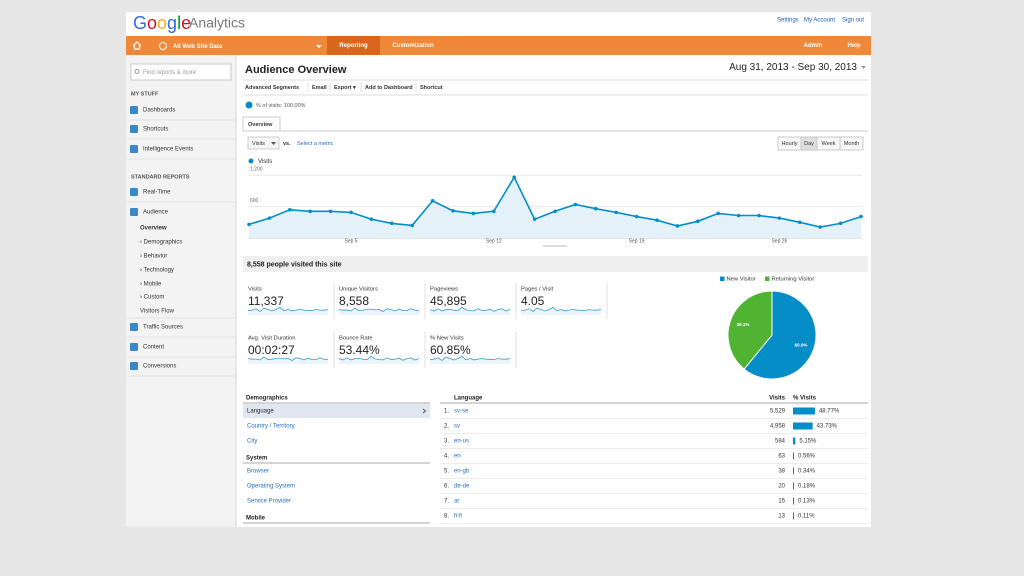 The height and width of the screenshot is (576, 1024). What do you see at coordinates (157, 193) in the screenshot?
I see `sidebar-item: Real-Time` at bounding box center [157, 193].